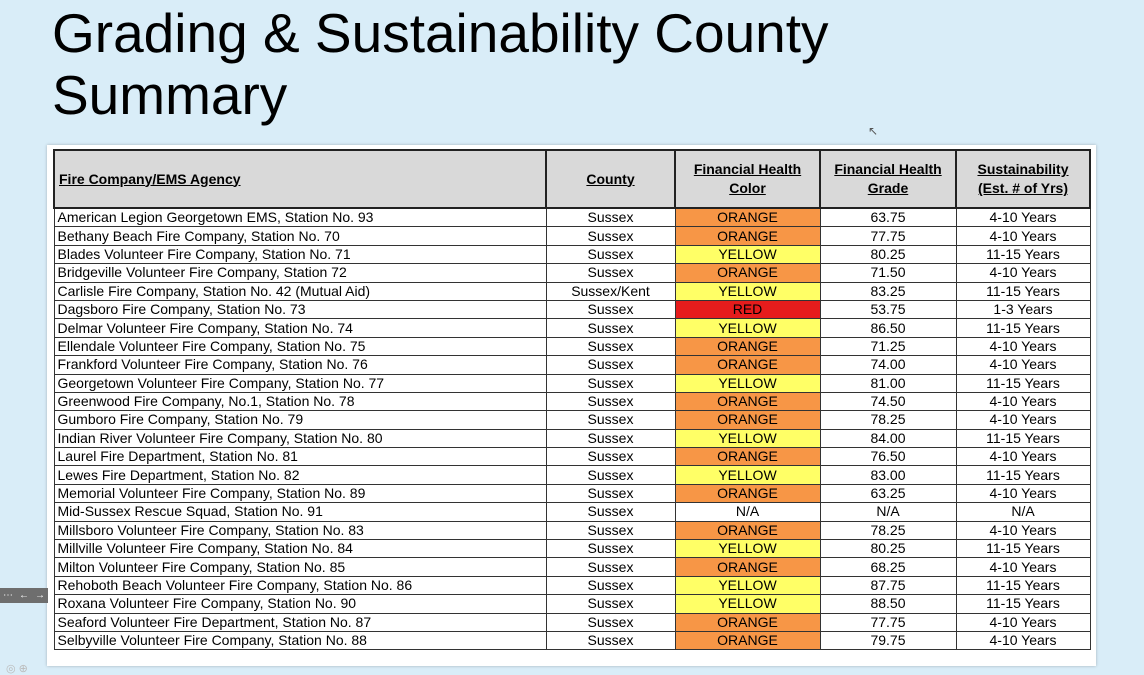  I want to click on health-grade-cell: 79.75, so click(888, 640).